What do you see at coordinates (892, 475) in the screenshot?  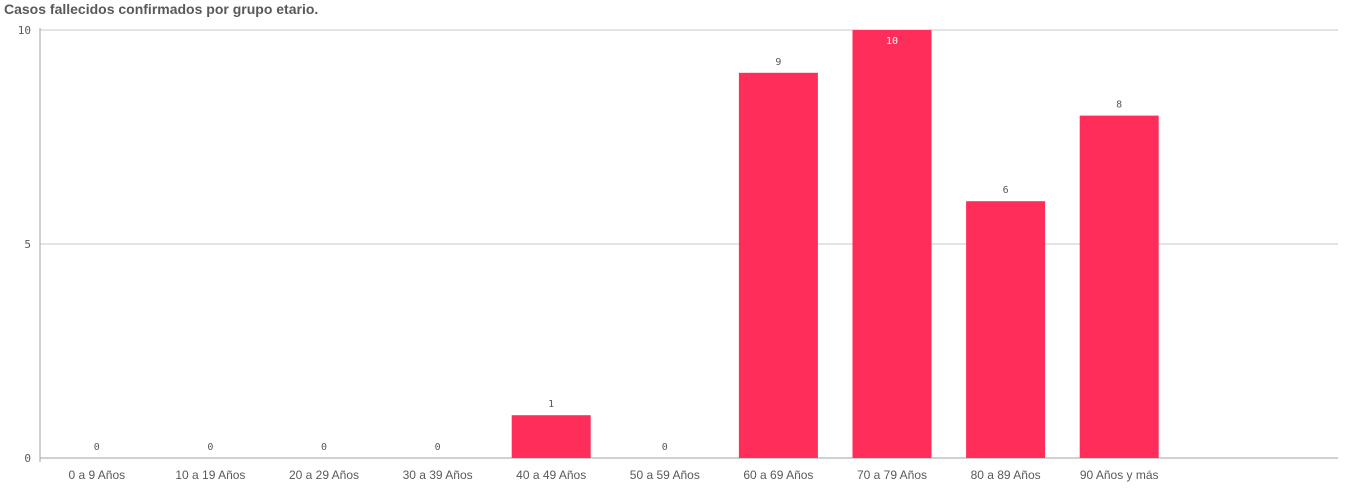 I see `x-tick-label: 70 a 79 Años` at bounding box center [892, 475].